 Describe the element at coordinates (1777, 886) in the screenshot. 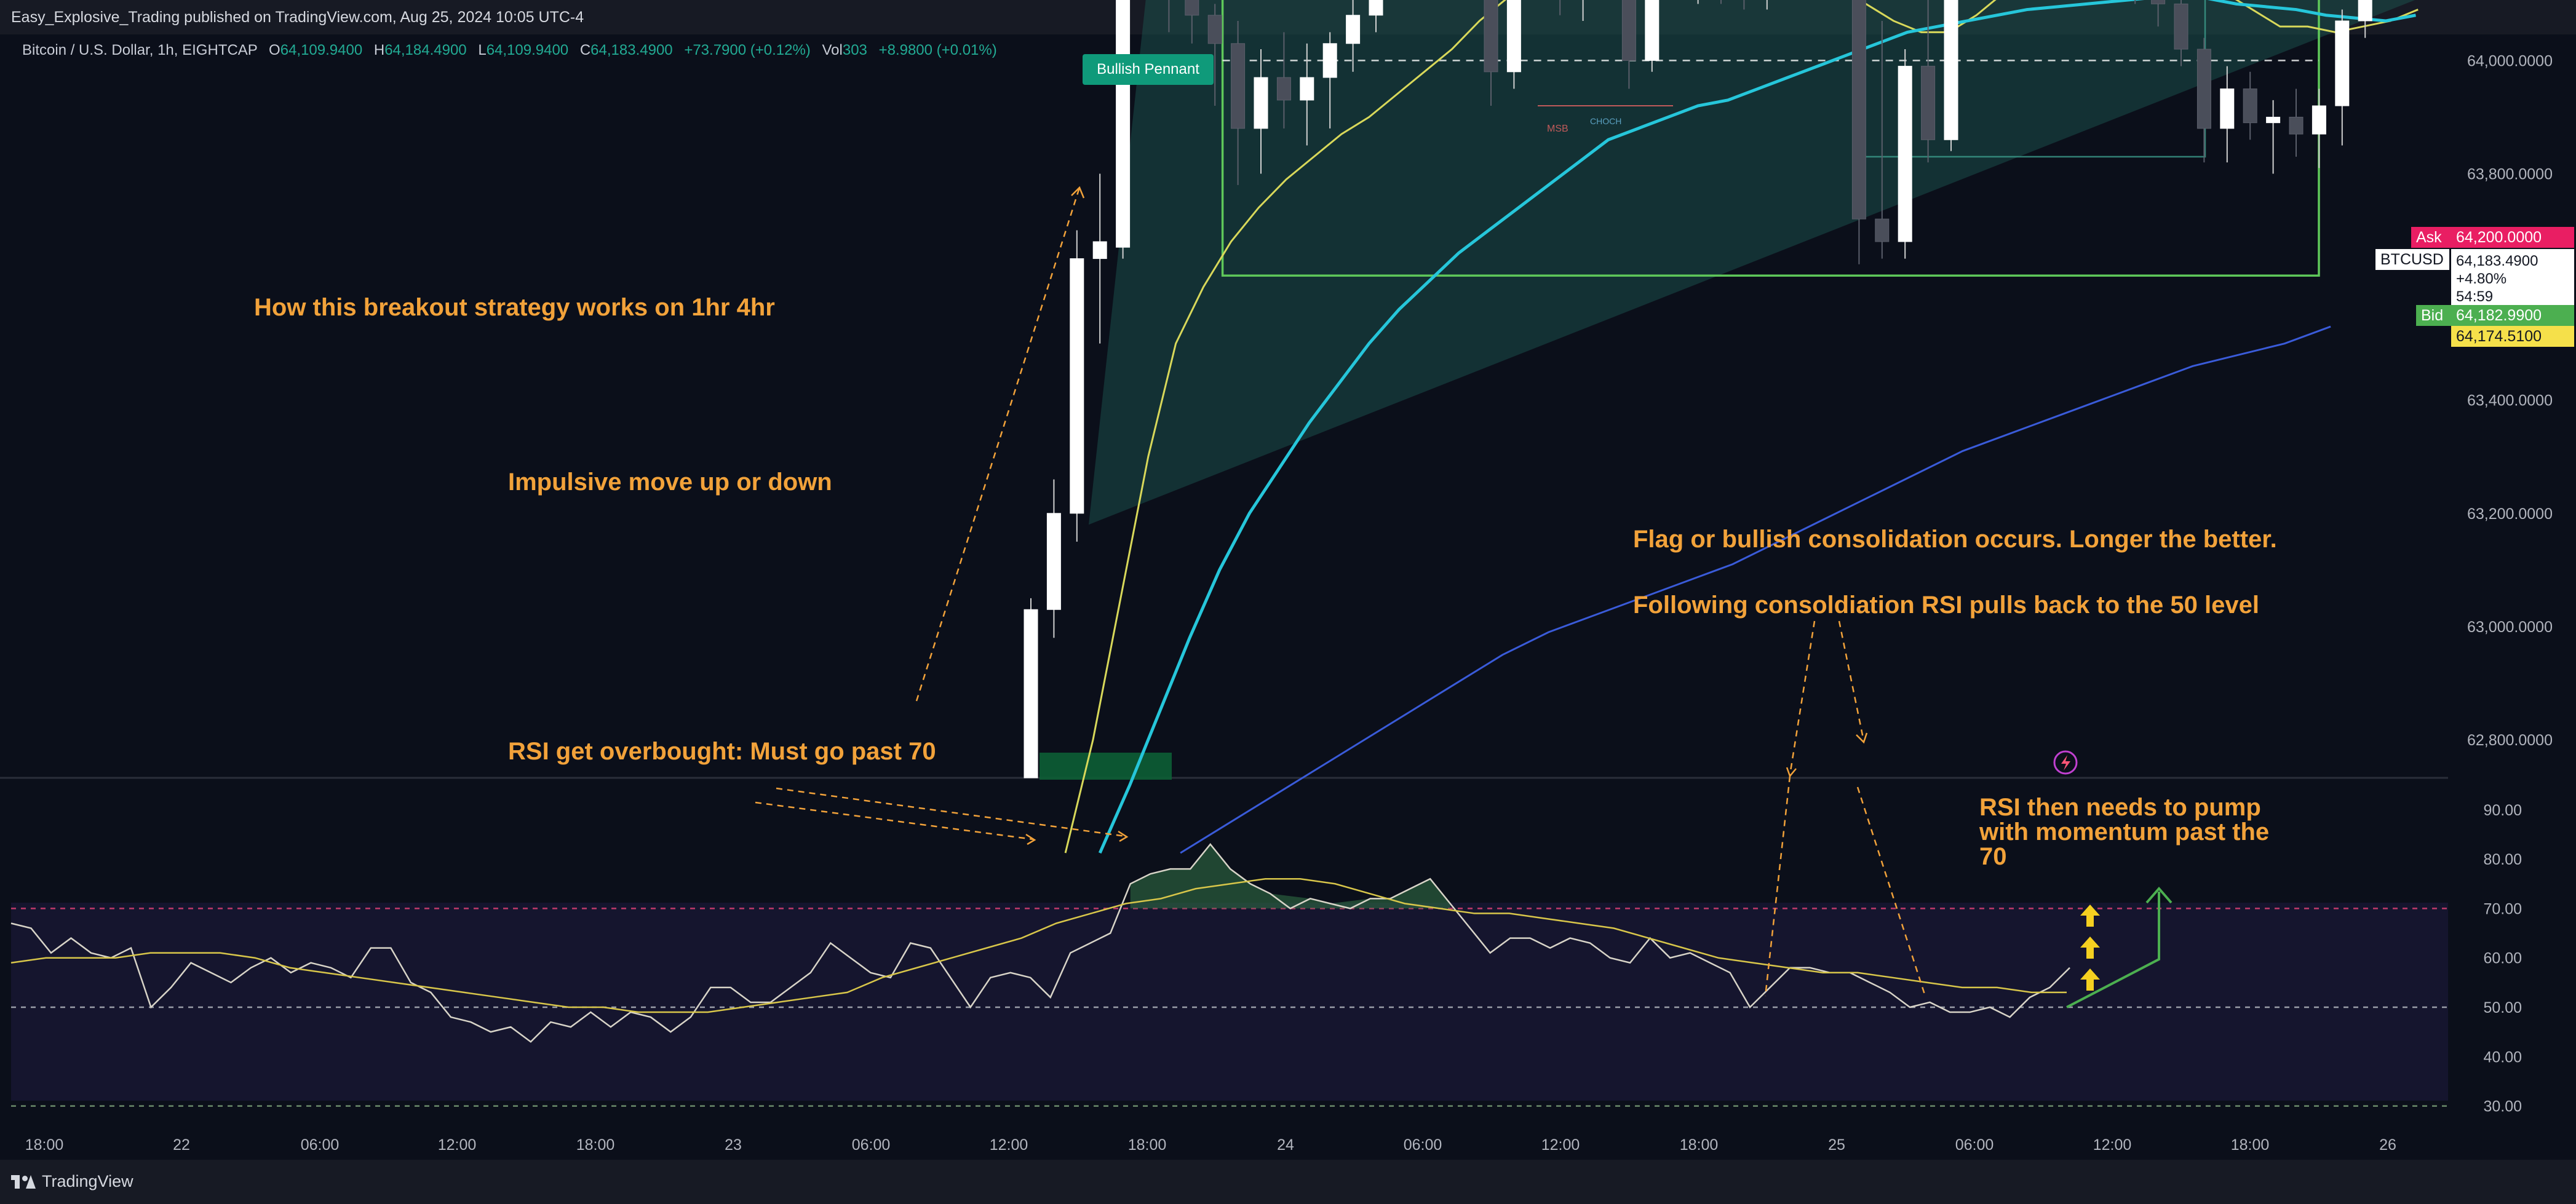

I see `pullback-rsi-left` at that location.